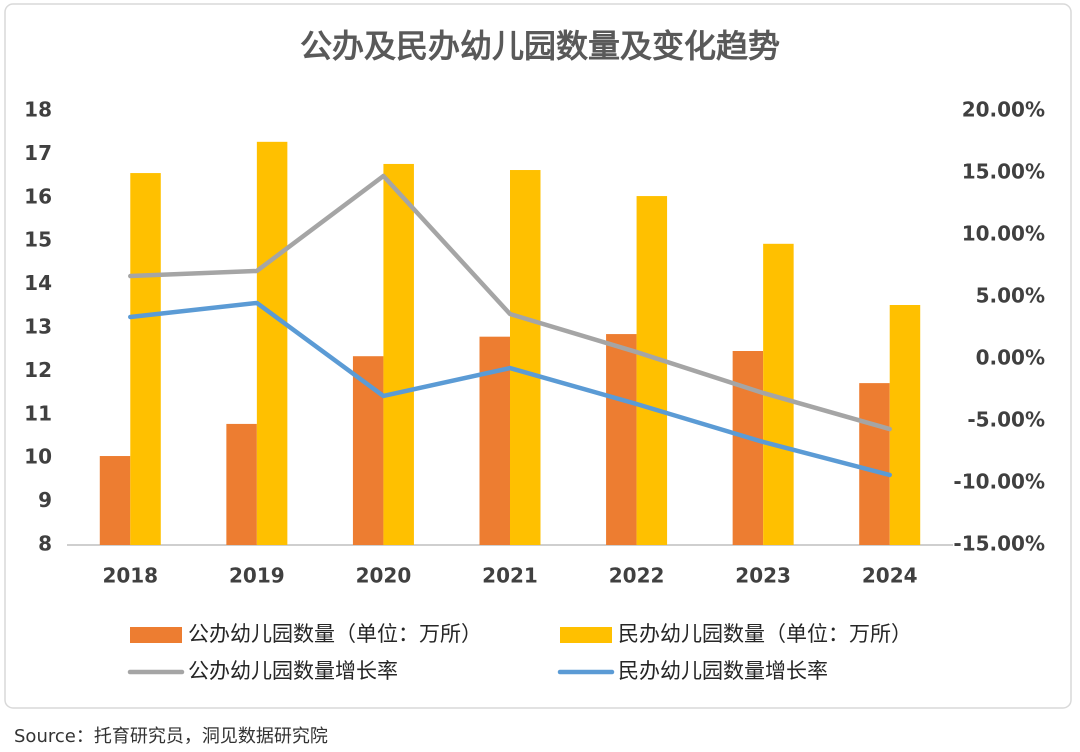 The height and width of the screenshot is (752, 1080). What do you see at coordinates (38, 457) in the screenshot?
I see `y-tick-label: 10` at bounding box center [38, 457].